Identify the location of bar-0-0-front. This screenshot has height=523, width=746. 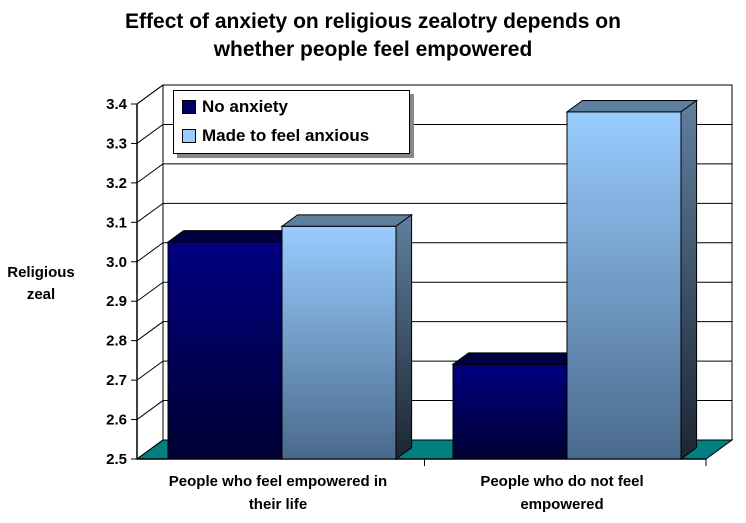
(225, 350).